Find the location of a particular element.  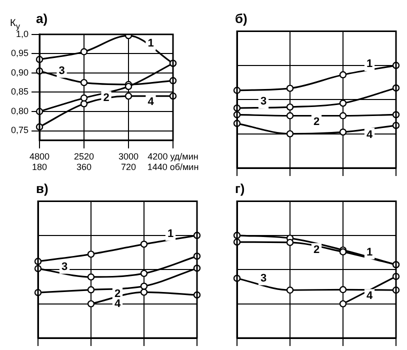

y-tick-label: 0,80 is located at coordinates (19, 111).